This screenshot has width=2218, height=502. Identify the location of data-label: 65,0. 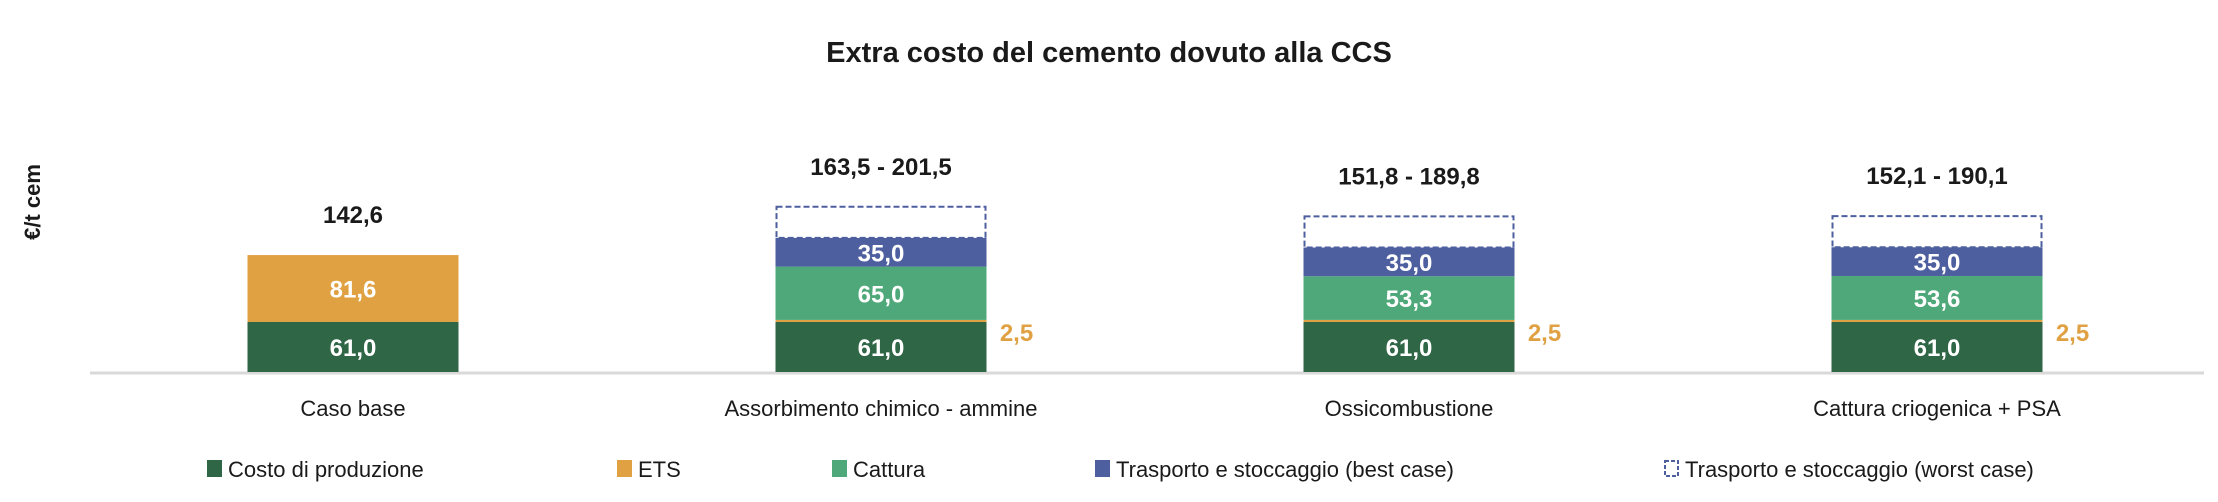
(881, 294).